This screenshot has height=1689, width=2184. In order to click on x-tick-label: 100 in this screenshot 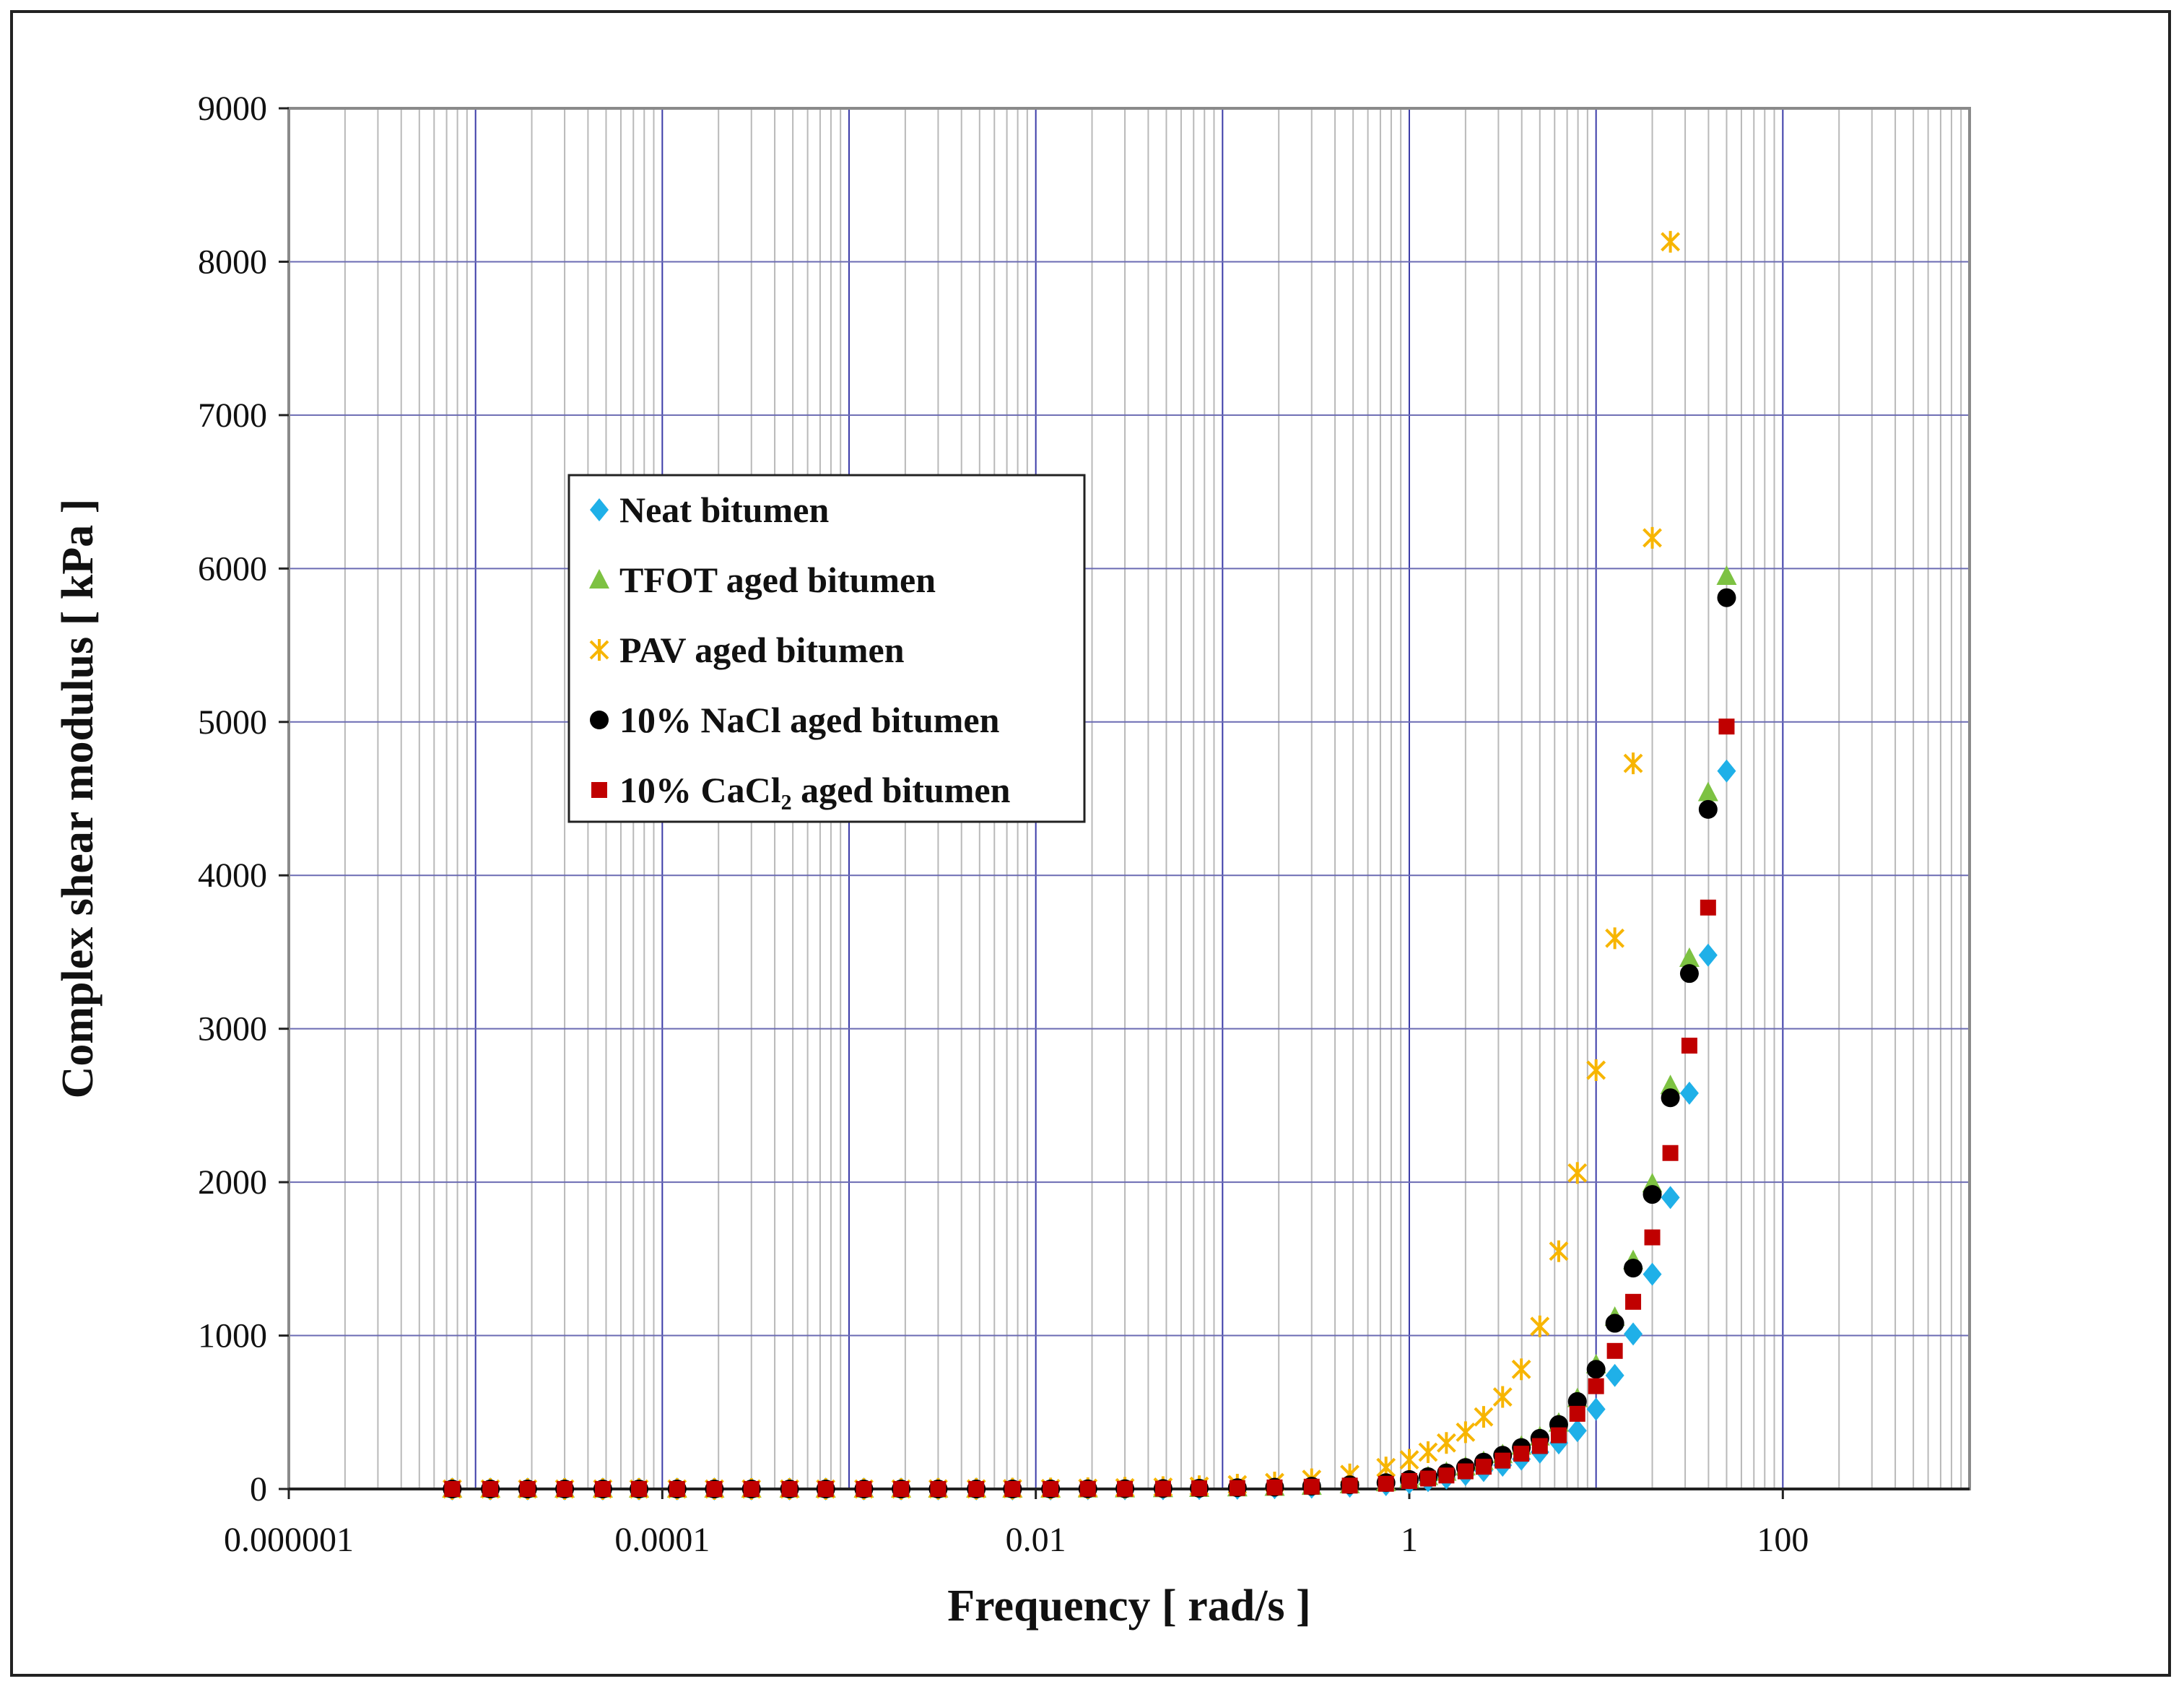, I will do `click(1783, 1540)`.